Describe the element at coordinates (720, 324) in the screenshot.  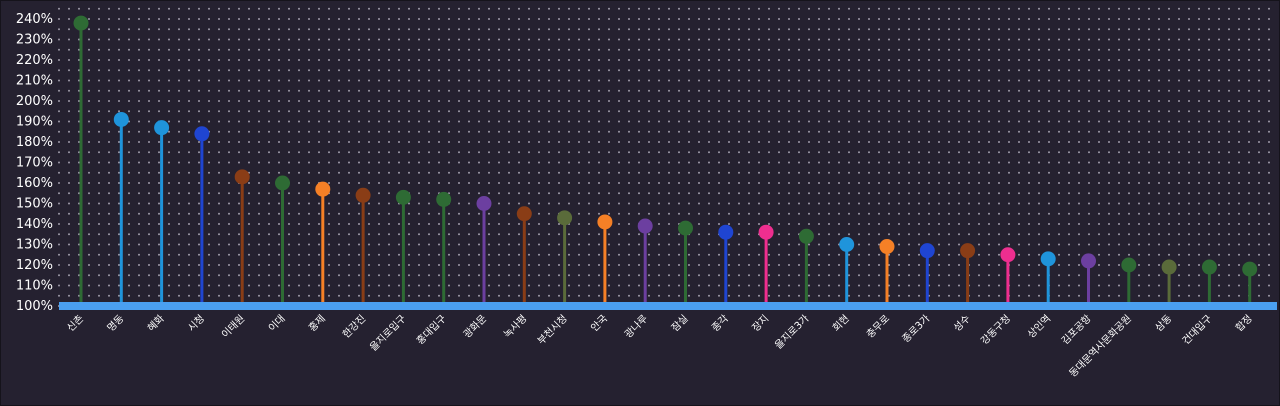
I see `x-tick-label: 종각` at that location.